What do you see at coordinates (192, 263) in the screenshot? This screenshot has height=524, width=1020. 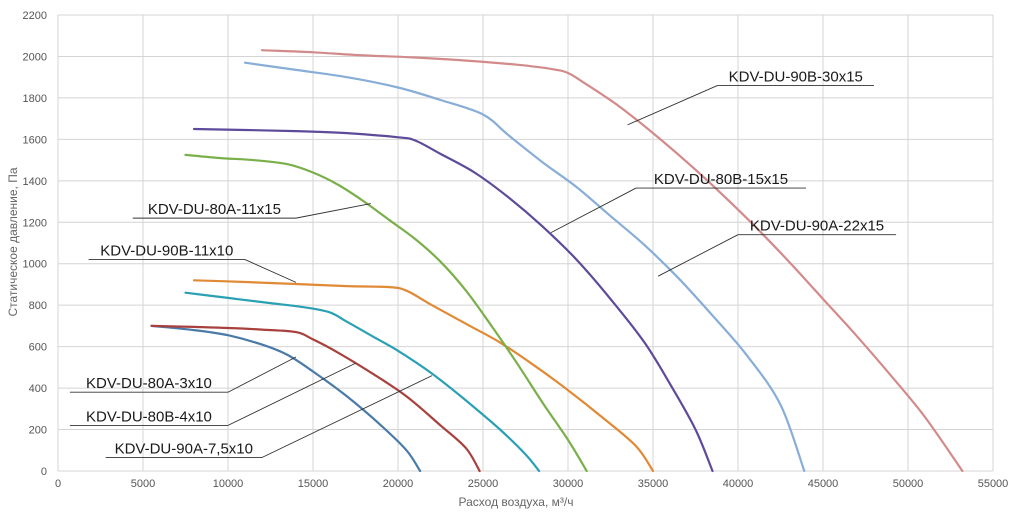 I see `callout-kdv-du-90b-11x10: KDV-DU-90B-11x10` at bounding box center [192, 263].